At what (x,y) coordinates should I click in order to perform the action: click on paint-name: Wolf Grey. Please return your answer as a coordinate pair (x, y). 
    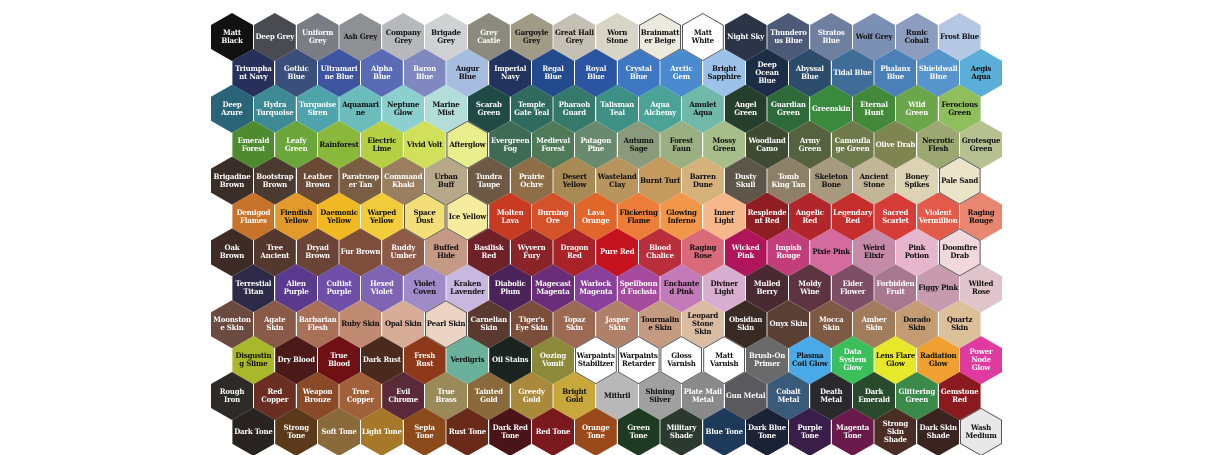
    Looking at the image, I should click on (874, 36).